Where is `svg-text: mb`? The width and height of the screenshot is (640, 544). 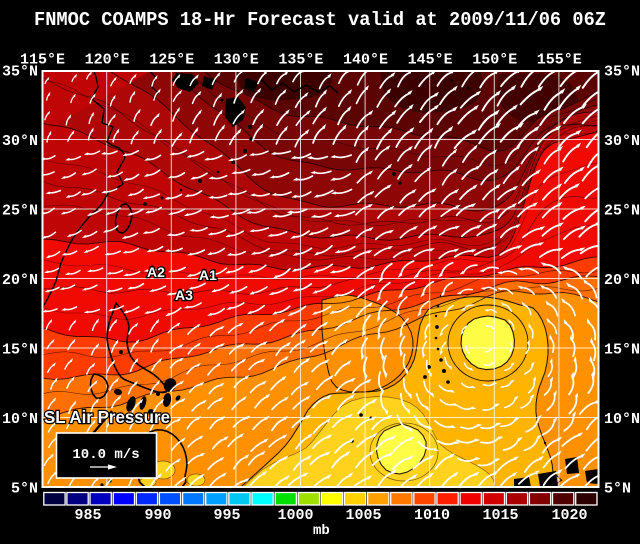 svg-text: mb is located at coordinates (321, 531).